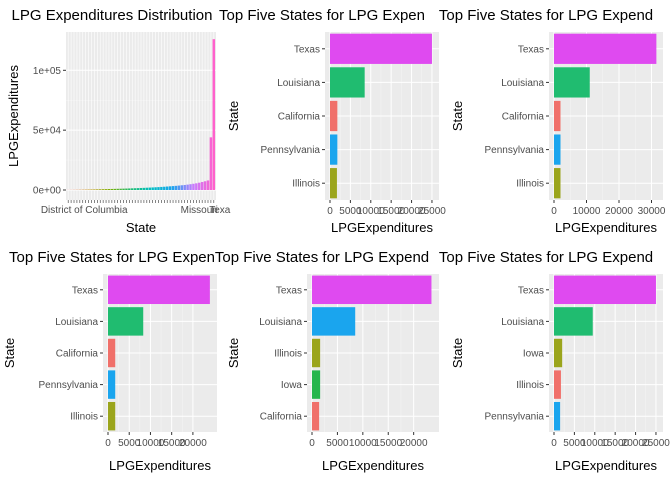  Describe the element at coordinates (112, 257) in the screenshot. I see `chart-title: Top Five States for LPG Expen` at that location.